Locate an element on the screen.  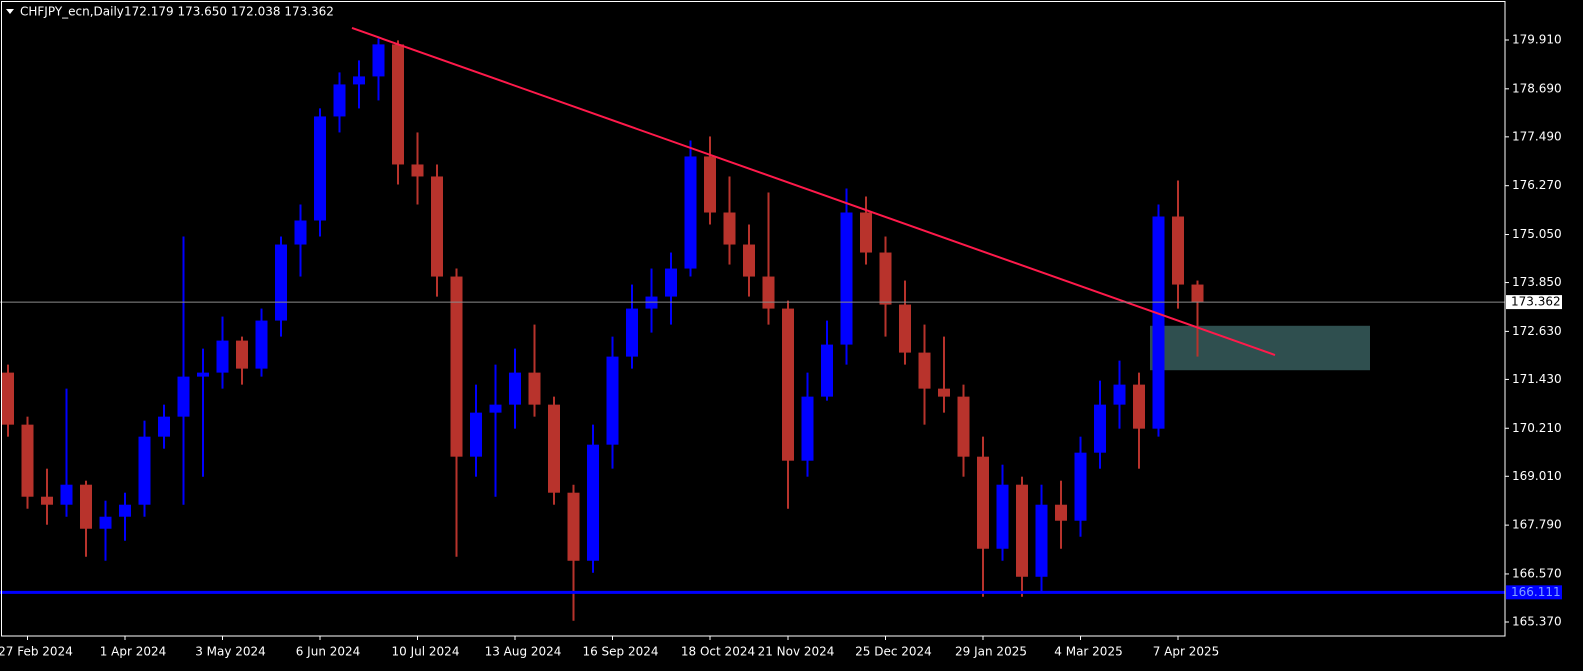
support-box is located at coordinates (1534, 592).